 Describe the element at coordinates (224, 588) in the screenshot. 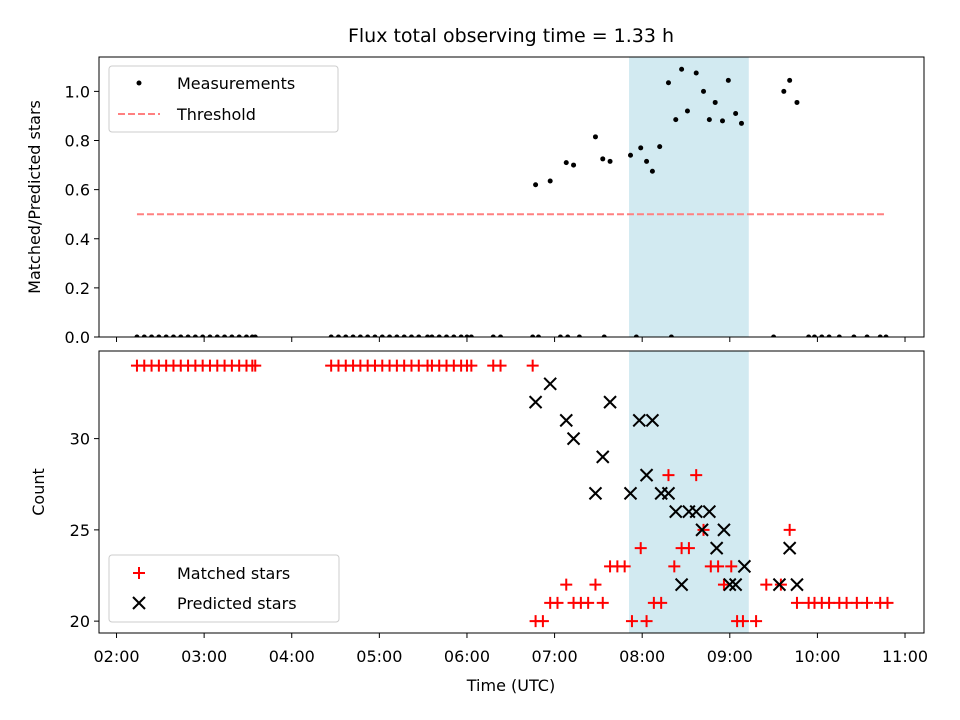

I see `bottom-legend: Matched stars Predicted stars` at that location.